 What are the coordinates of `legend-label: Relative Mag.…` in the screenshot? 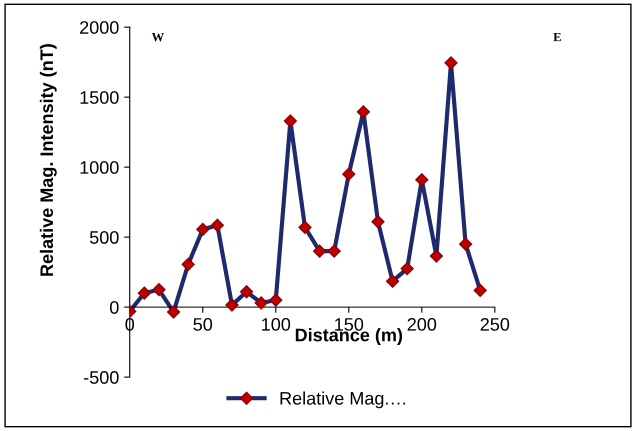 It's located at (343, 399).